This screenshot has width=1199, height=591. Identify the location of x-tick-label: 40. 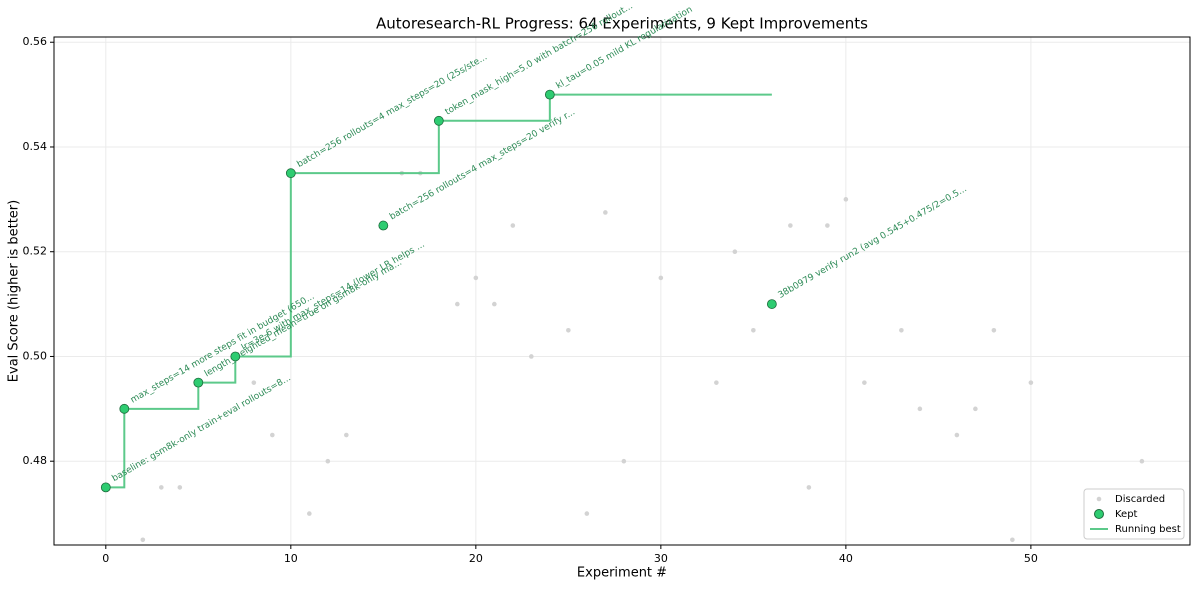
(846, 558).